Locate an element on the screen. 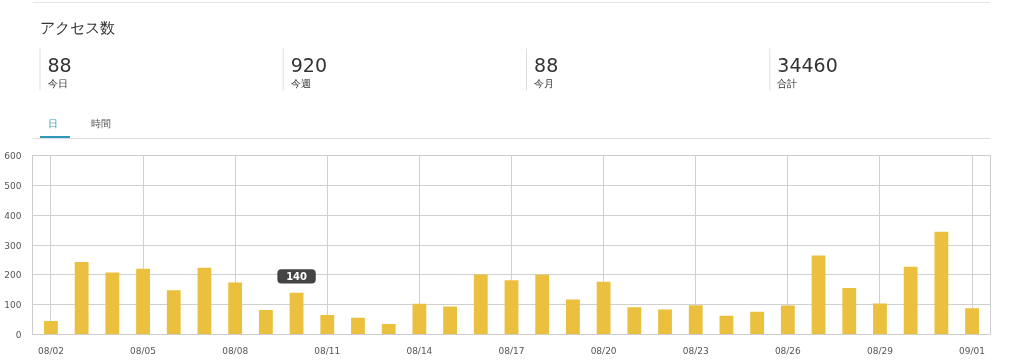 This screenshot has height=364, width=1024. x-tick-label: 08/23 is located at coordinates (695, 350).